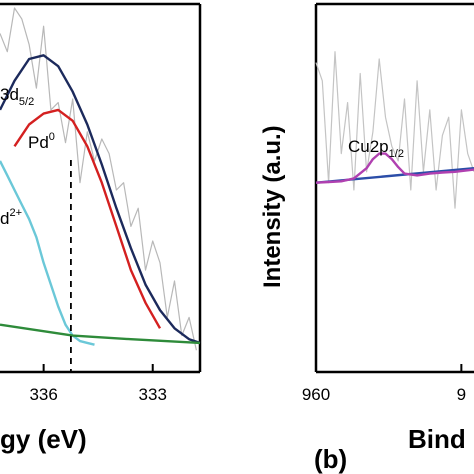 The image size is (474, 474). What do you see at coordinates (376, 148) in the screenshot?
I see `cu2p-label: Cu2p1/2` at bounding box center [376, 148].